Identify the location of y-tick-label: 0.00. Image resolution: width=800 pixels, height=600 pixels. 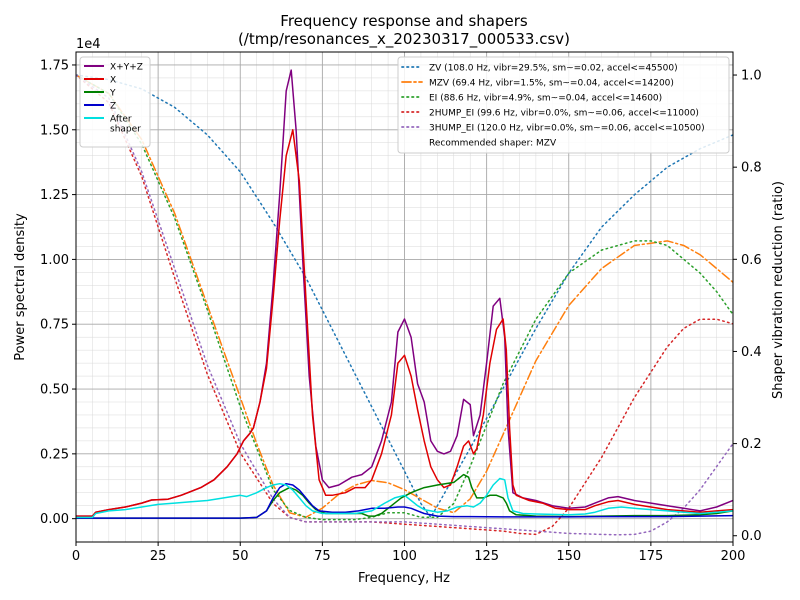
(54, 519).